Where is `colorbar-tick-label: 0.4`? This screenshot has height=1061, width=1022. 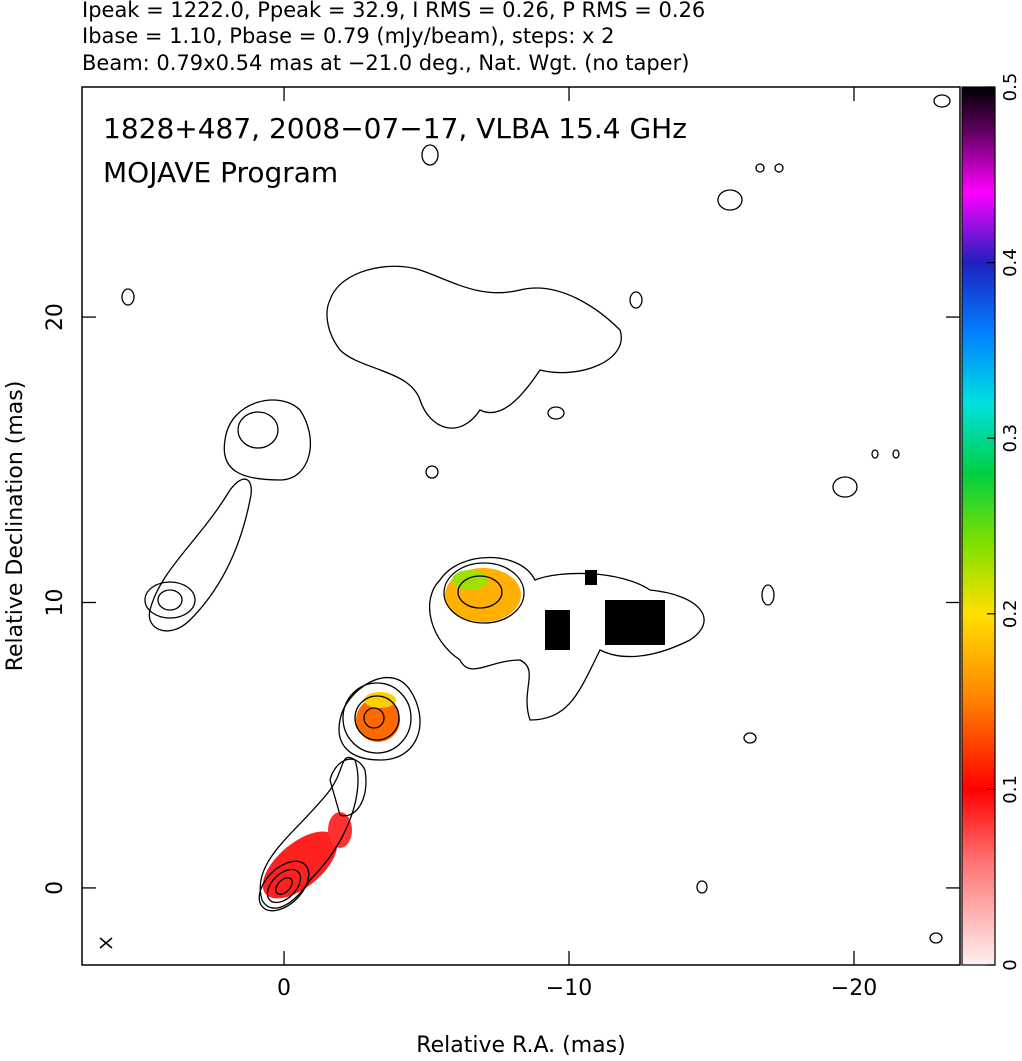
colorbar-tick-label: 0.4 is located at coordinates (1010, 262).